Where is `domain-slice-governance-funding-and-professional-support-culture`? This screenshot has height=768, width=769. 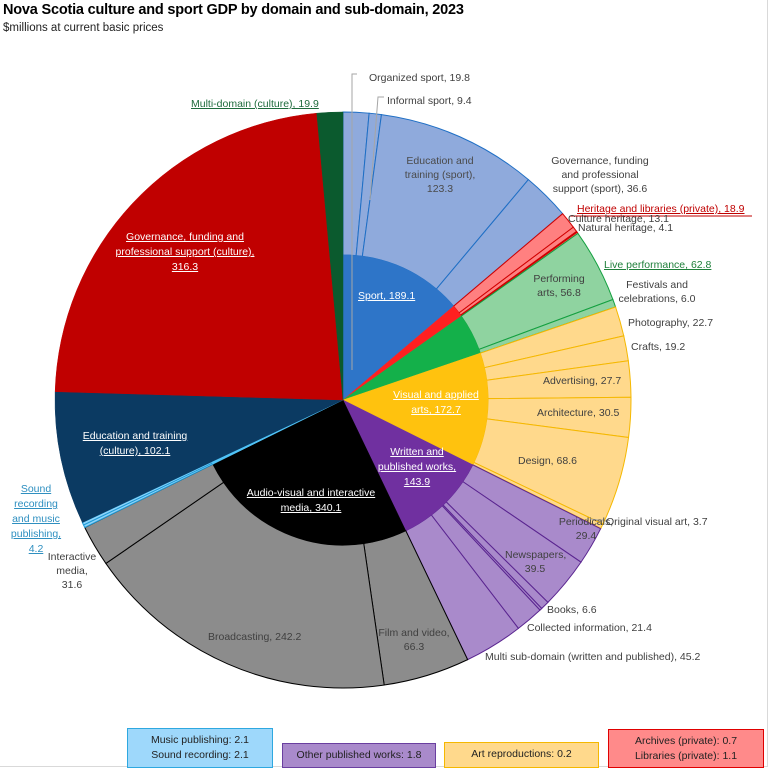 domain-slice-governance-funding-and-professional-support-culture is located at coordinates (199, 256).